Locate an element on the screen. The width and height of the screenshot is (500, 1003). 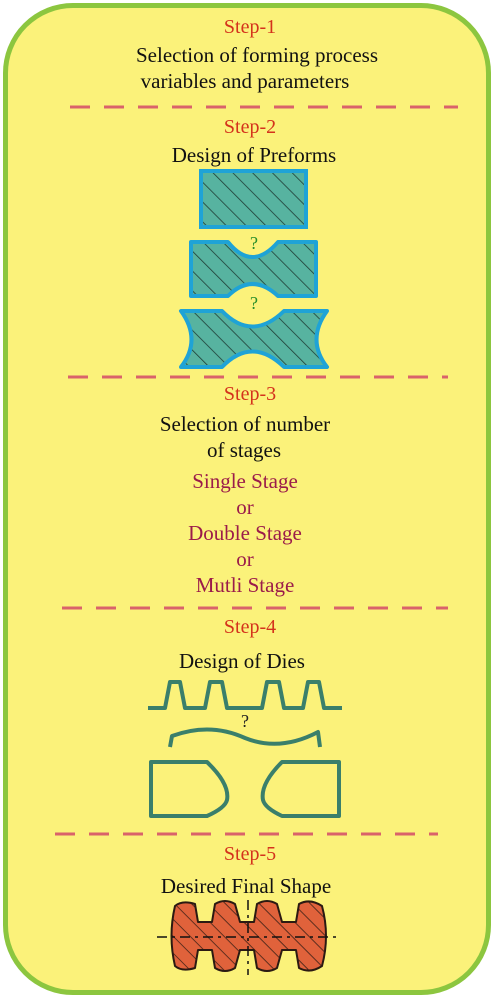
option-or-1: or is located at coordinates (245, 507).